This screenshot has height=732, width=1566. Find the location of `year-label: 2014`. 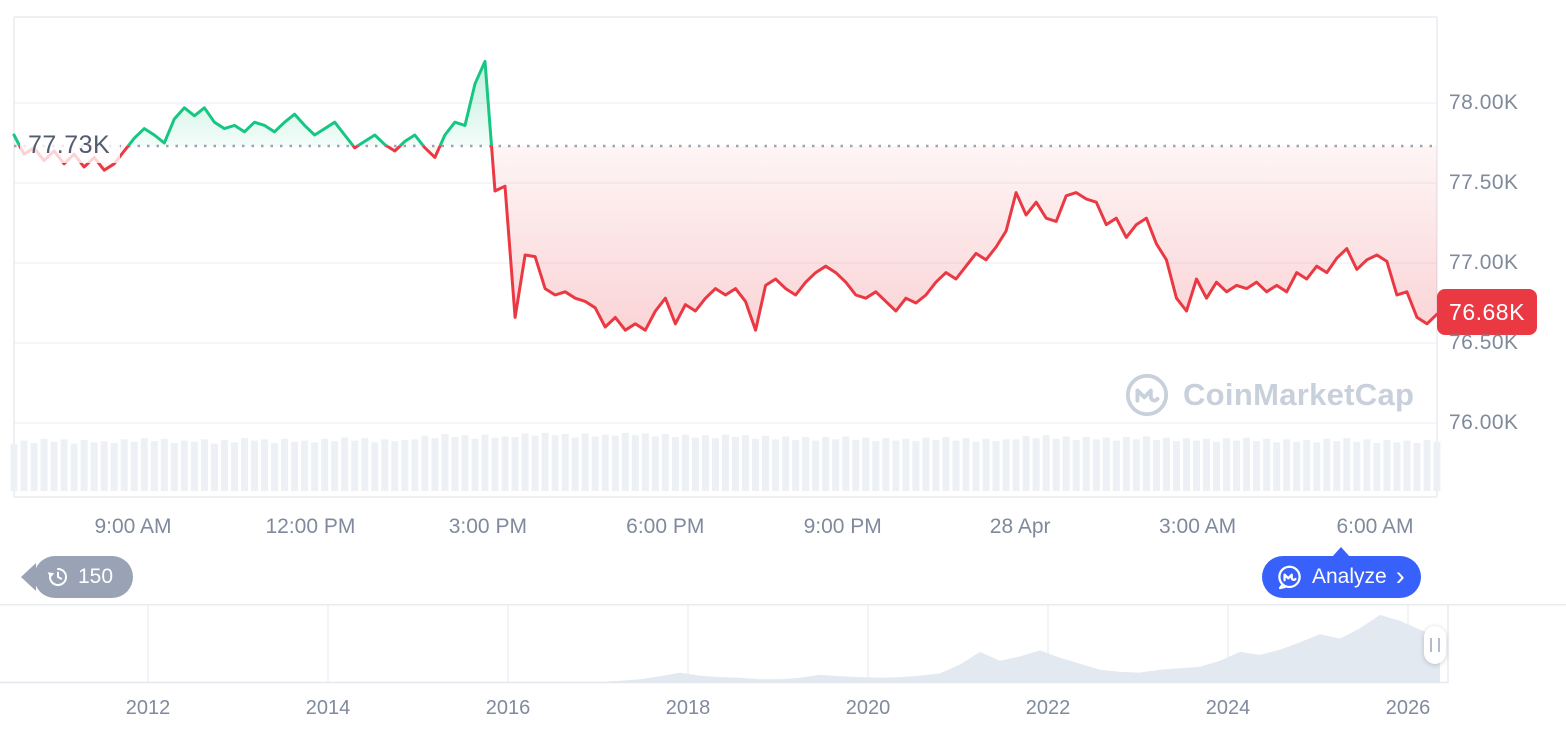

year-label: 2014 is located at coordinates (328, 708).